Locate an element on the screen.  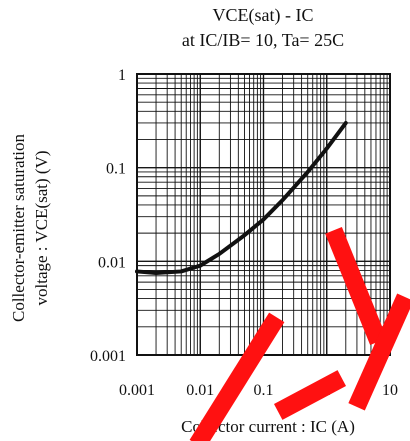
chart-title-line: VCE(sat) - IC is located at coordinates (263, 15).